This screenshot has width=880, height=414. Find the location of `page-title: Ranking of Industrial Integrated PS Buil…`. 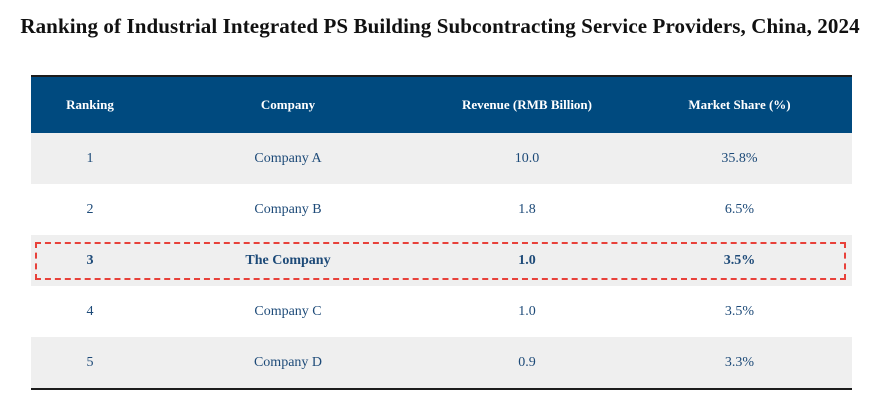

page-title: Ranking of Industrial Integrated PS Buil… is located at coordinates (440, 26).